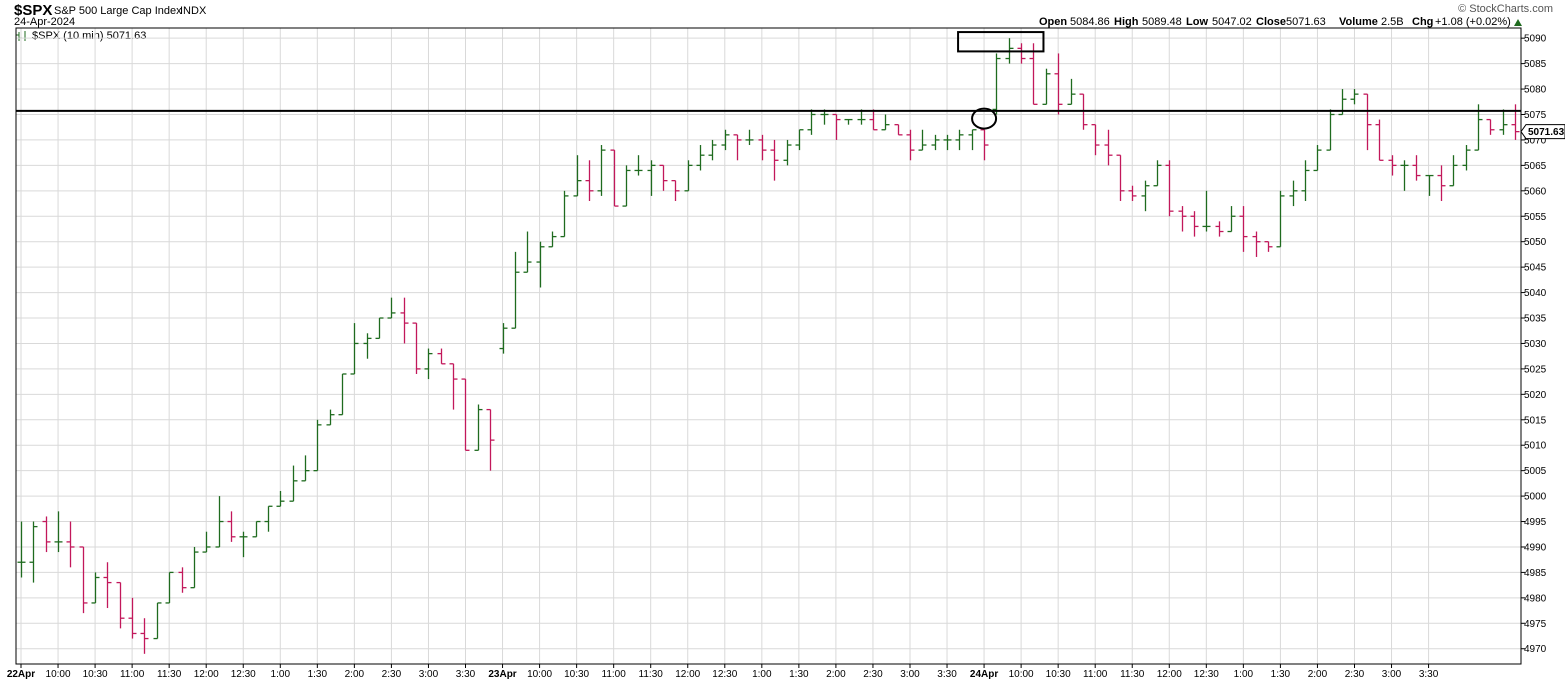 This screenshot has height=681, width=1565. What do you see at coordinates (318, 674) in the screenshot?
I see `x-tick-label: 1:30` at bounding box center [318, 674].